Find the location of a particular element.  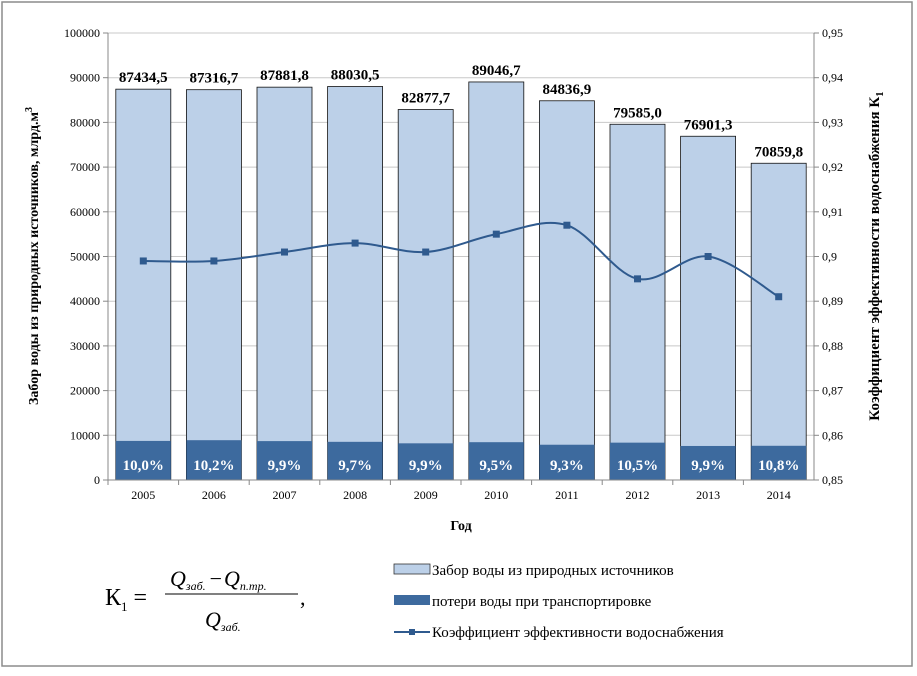

bar-intake-label: 82877,7 is located at coordinates (425, 99).